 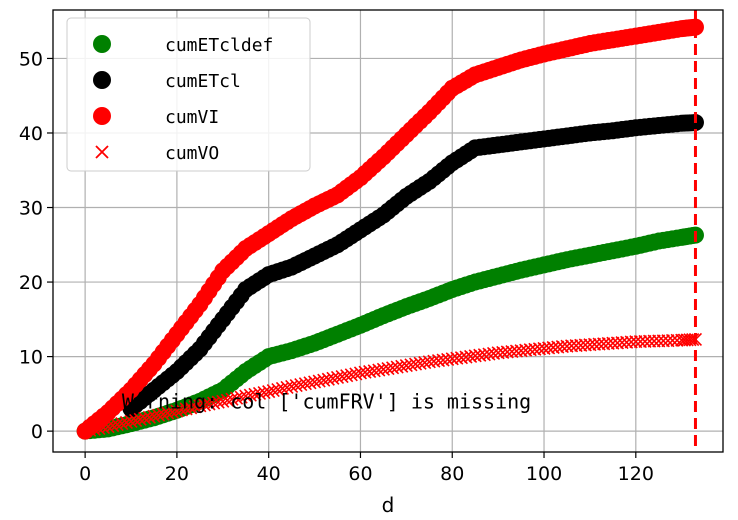 I want to click on legend-label: cumETcl, so click(x=203, y=81).